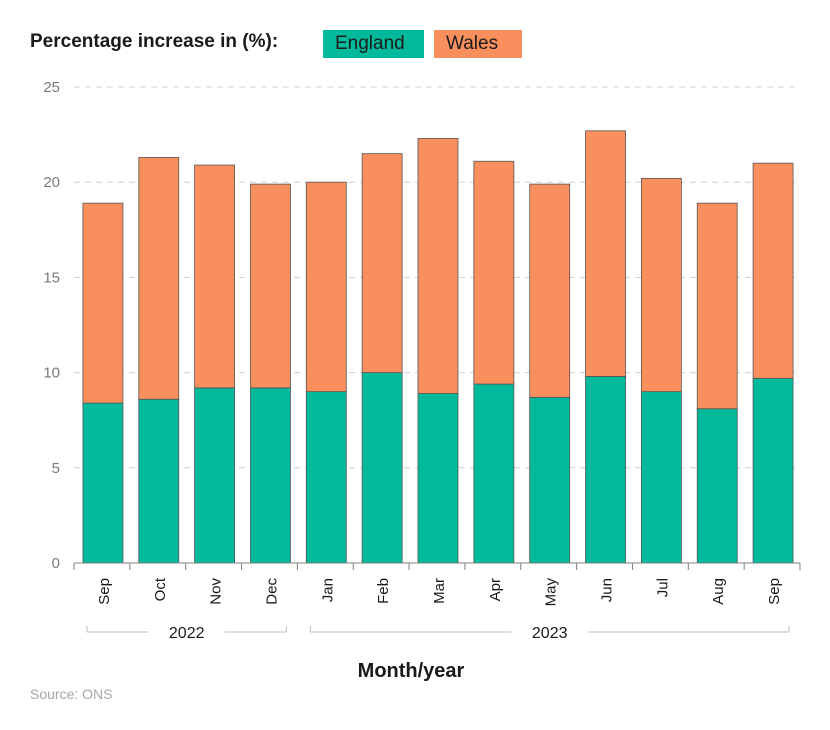 The image size is (830, 730). What do you see at coordinates (551, 592) in the screenshot?
I see `x-tick-label: May` at bounding box center [551, 592].